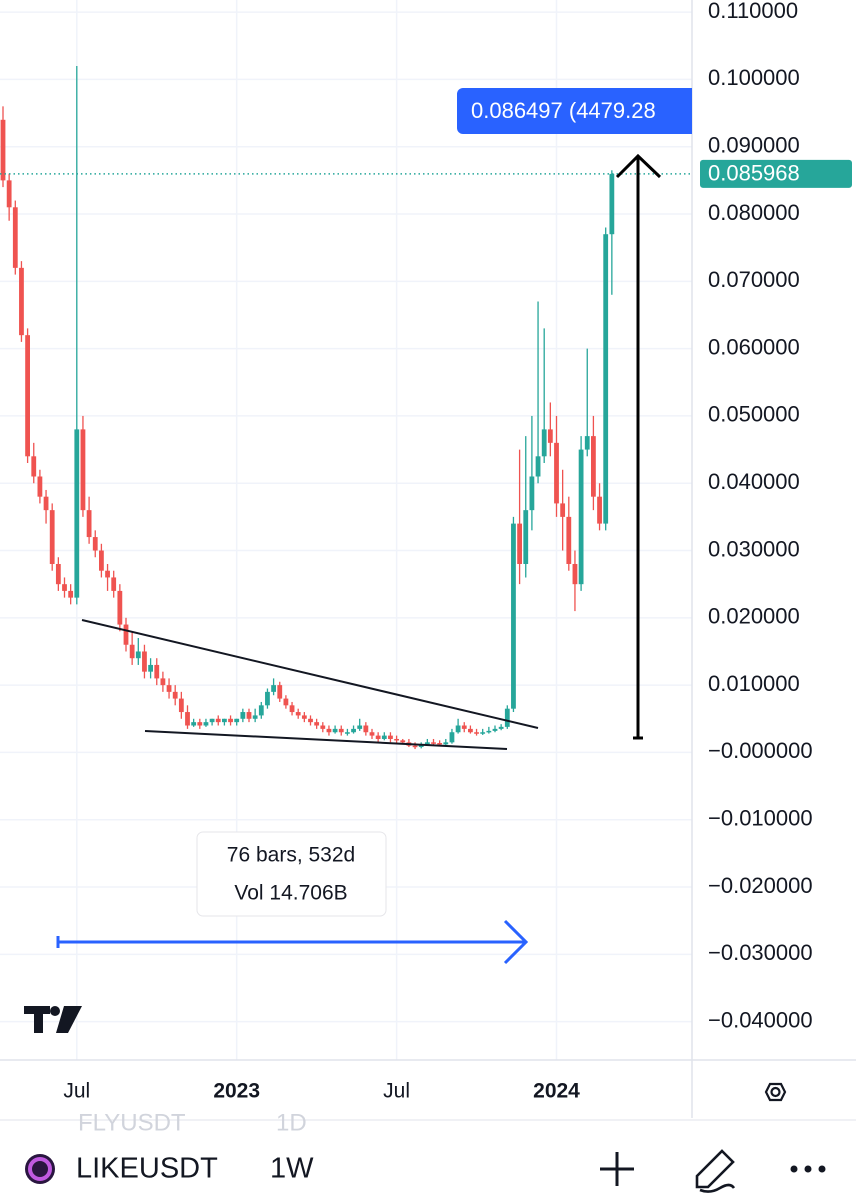 The height and width of the screenshot is (1200, 856). Describe the element at coordinates (760, 750) in the screenshot. I see `y-tick-label: −0.000000` at that location.